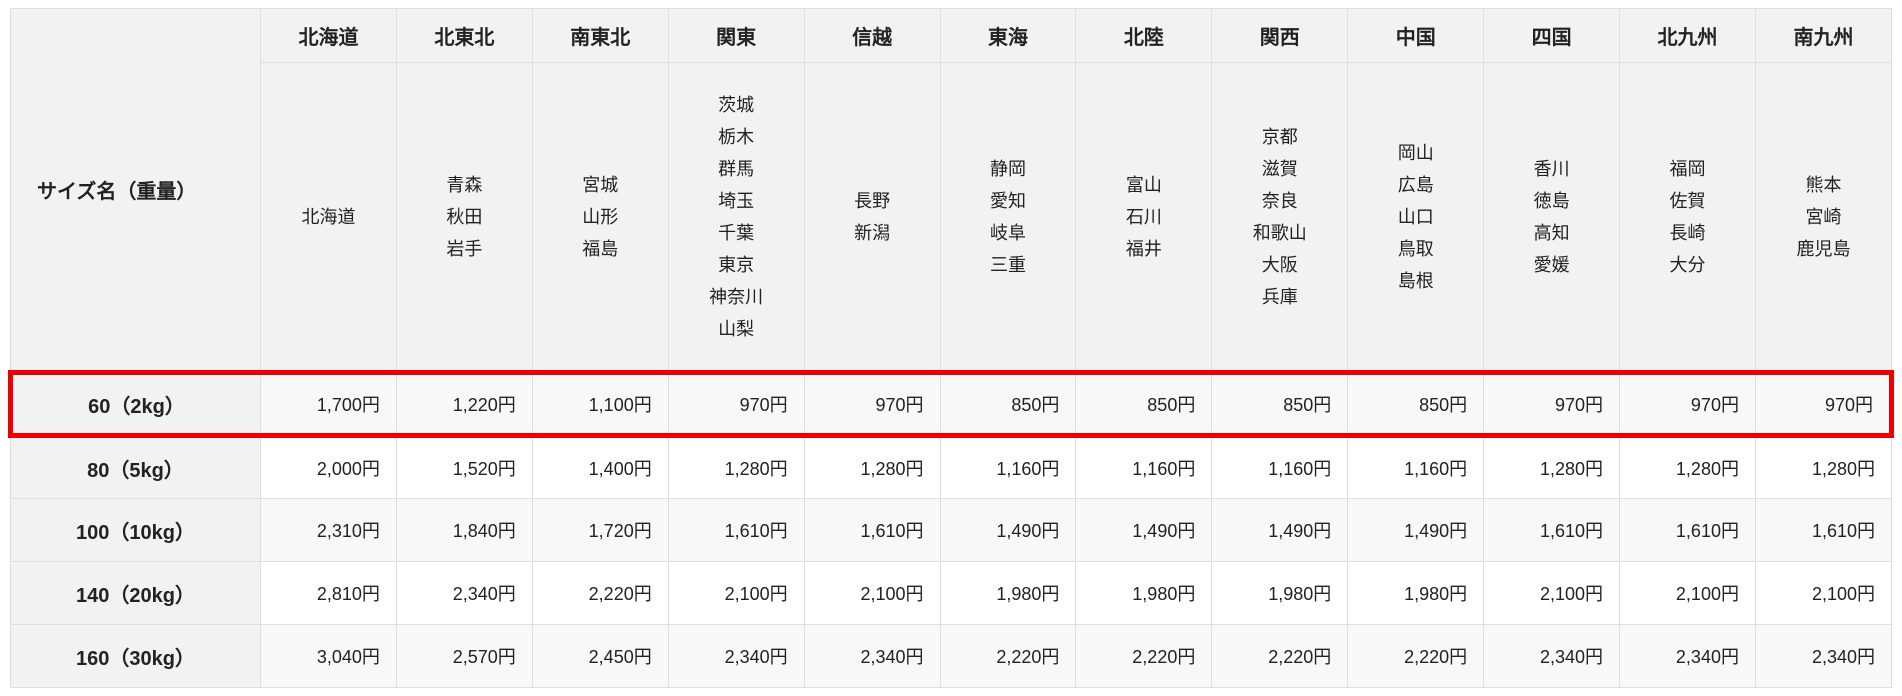  Describe the element at coordinates (600, 35) in the screenshot. I see `region-header: 南東北` at that location.